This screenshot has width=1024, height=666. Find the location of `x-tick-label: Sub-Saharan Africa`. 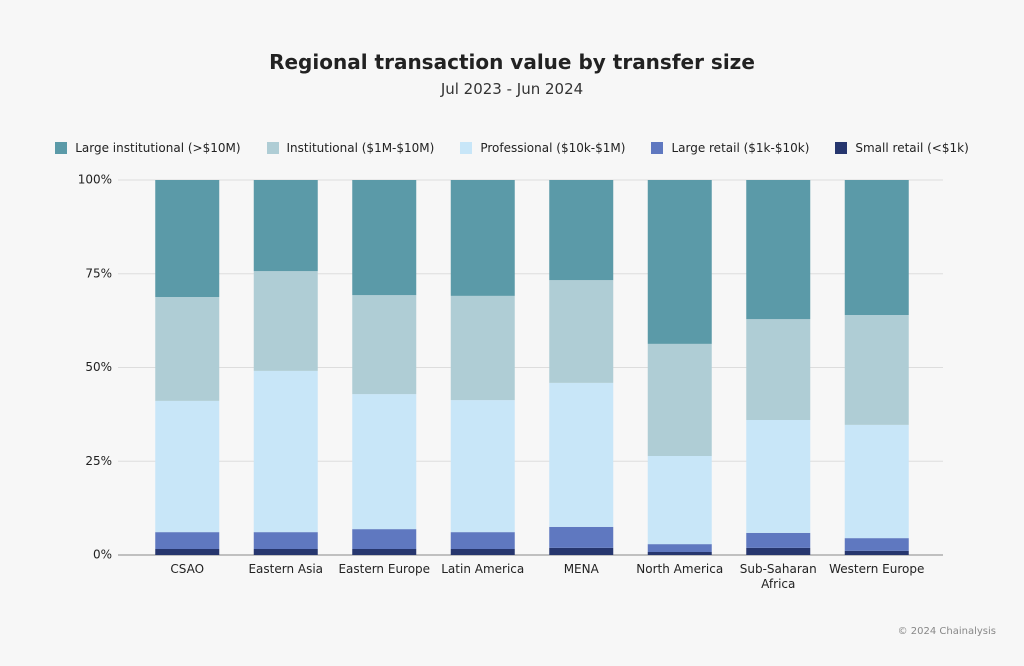

x-tick-label: Sub-Saharan Africa is located at coordinates (778, 576).